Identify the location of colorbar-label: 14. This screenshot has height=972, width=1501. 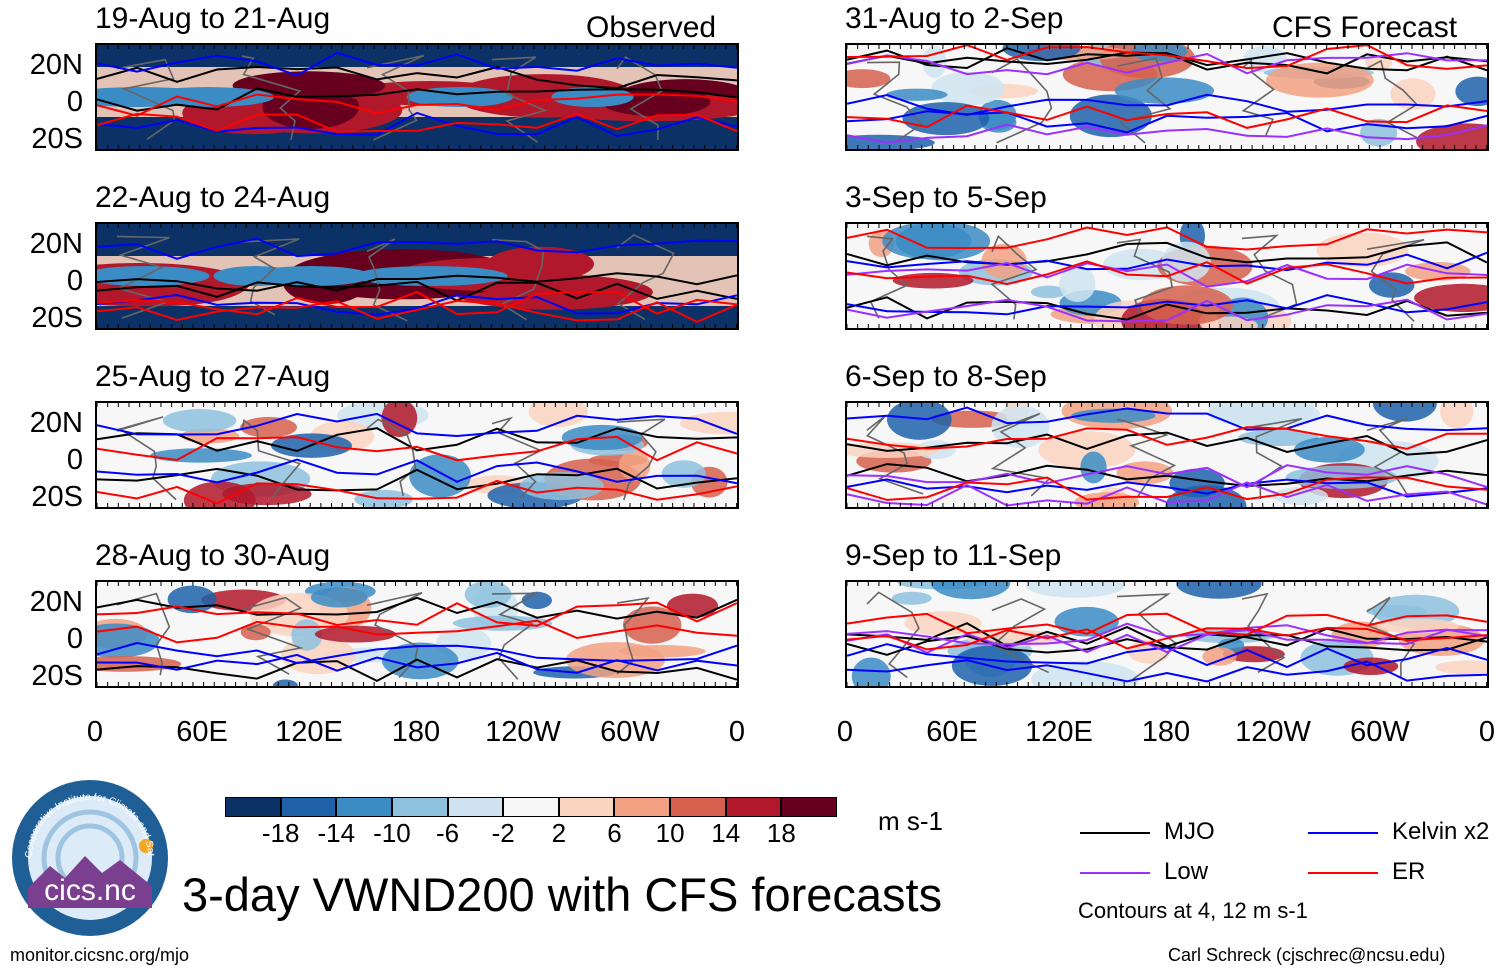
(726, 833).